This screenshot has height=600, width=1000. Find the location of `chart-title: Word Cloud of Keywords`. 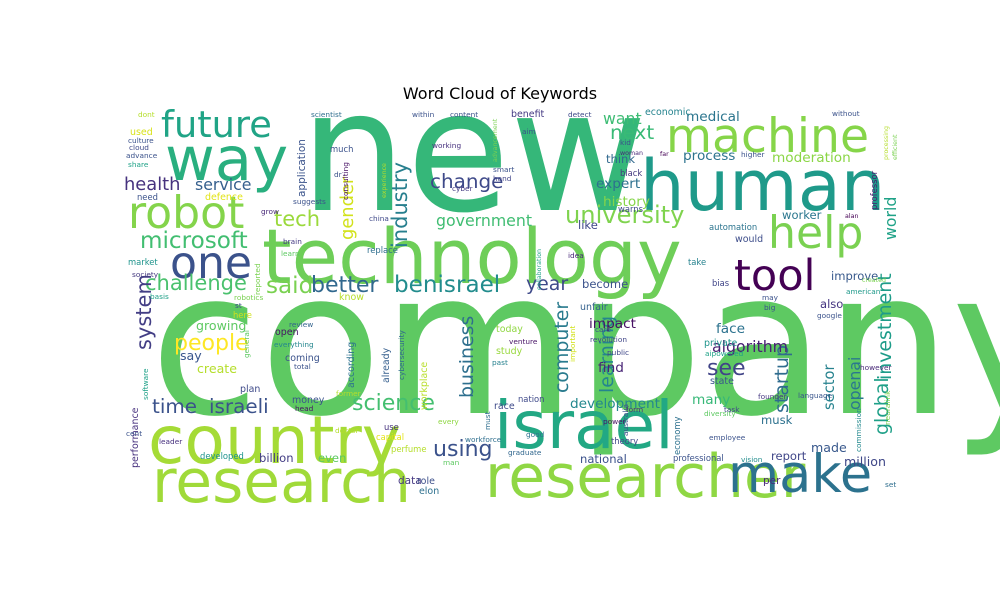

chart-title: Word Cloud of Keywords is located at coordinates (500, 93).